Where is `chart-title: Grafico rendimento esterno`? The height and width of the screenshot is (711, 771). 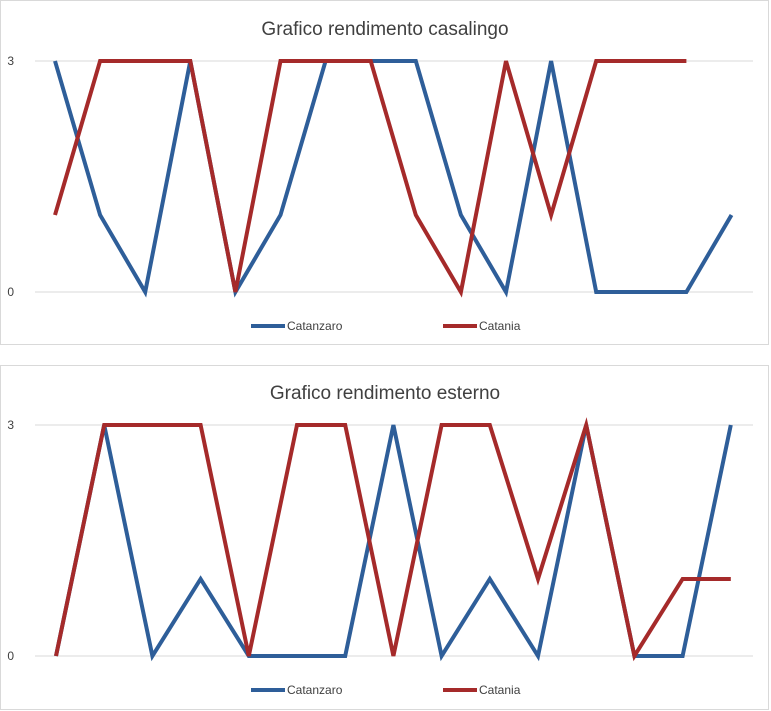
chart-title: Grafico rendimento esterno is located at coordinates (385, 393).